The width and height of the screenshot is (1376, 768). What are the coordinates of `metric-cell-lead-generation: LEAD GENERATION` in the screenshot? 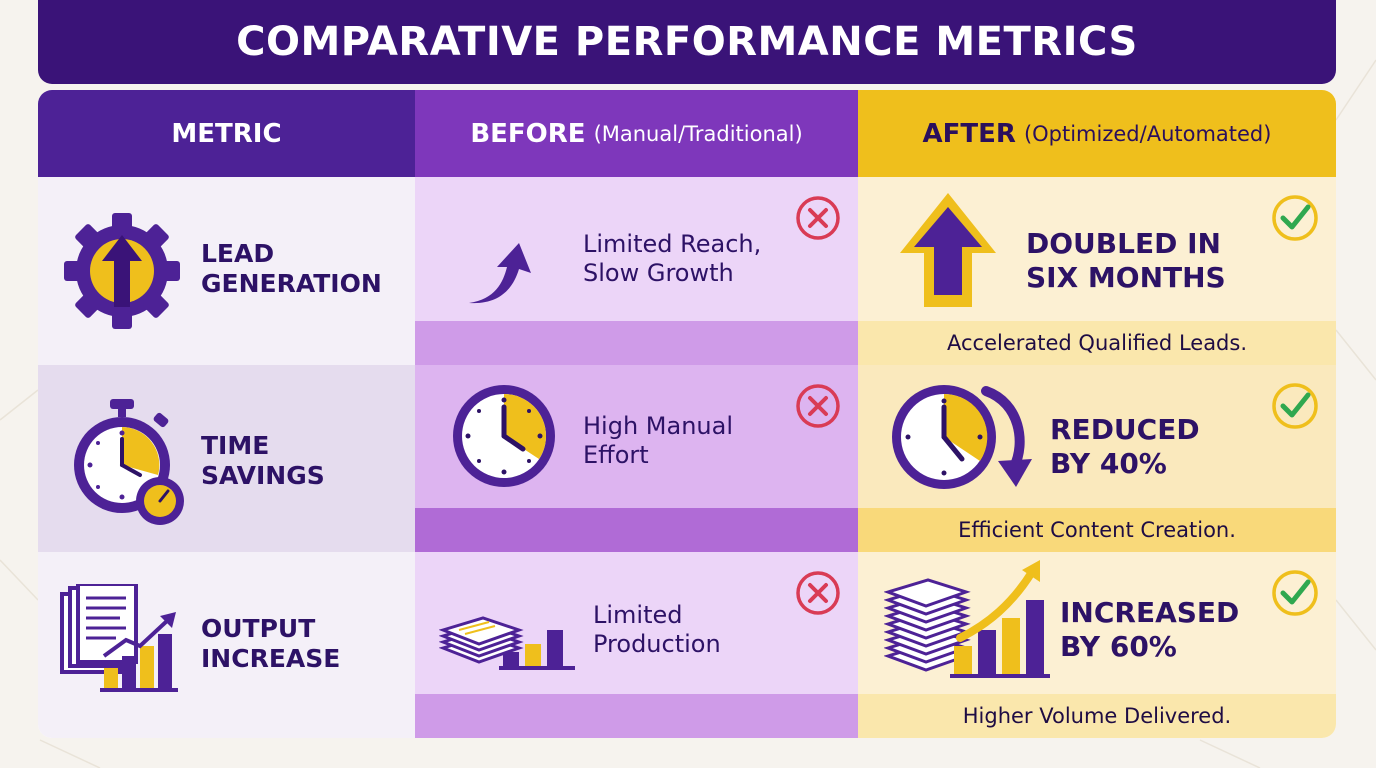 It's located at (226, 271).